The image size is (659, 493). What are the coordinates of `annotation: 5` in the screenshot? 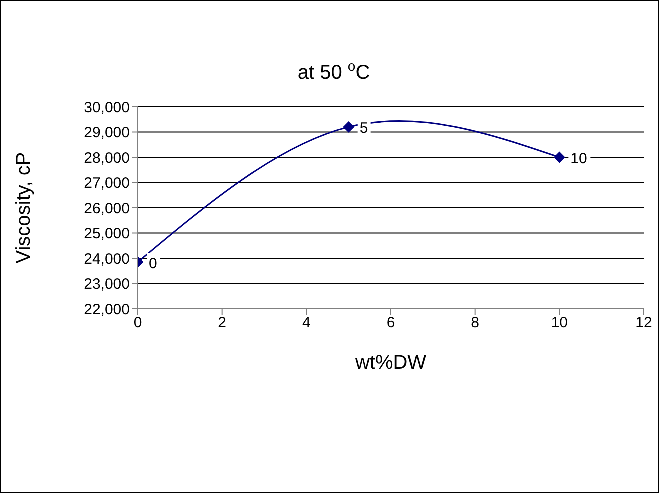 It's located at (364, 129).